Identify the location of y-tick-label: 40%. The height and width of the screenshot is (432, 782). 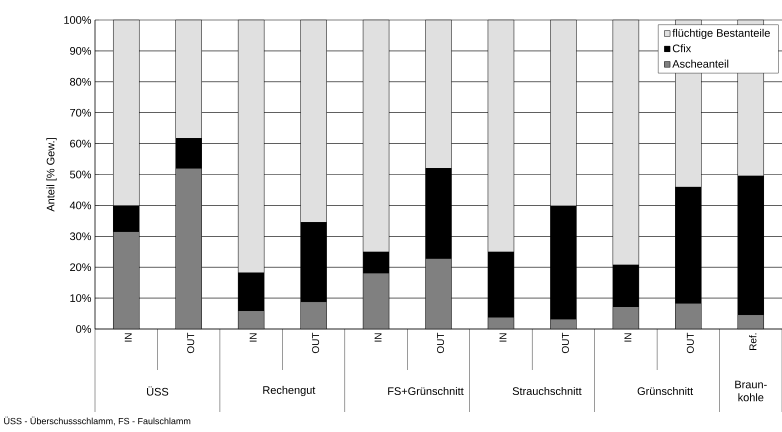
(81, 206).